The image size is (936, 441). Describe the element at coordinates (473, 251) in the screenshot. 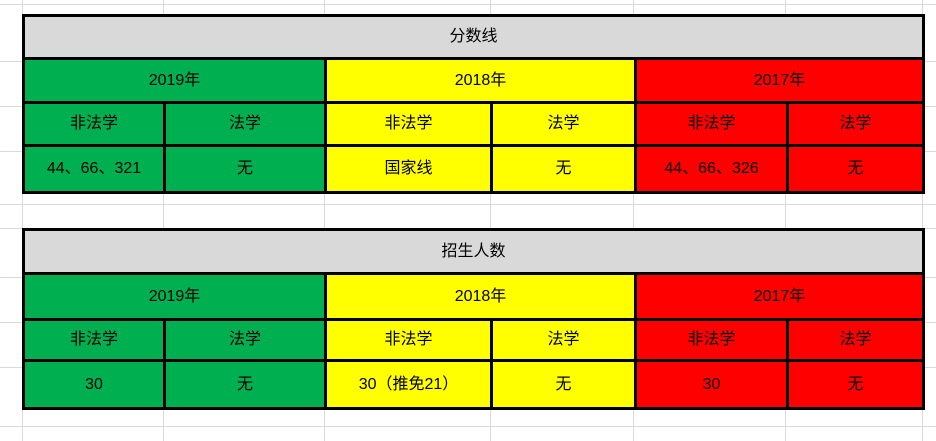

I see `table-title-cell: 招生人数` at that location.